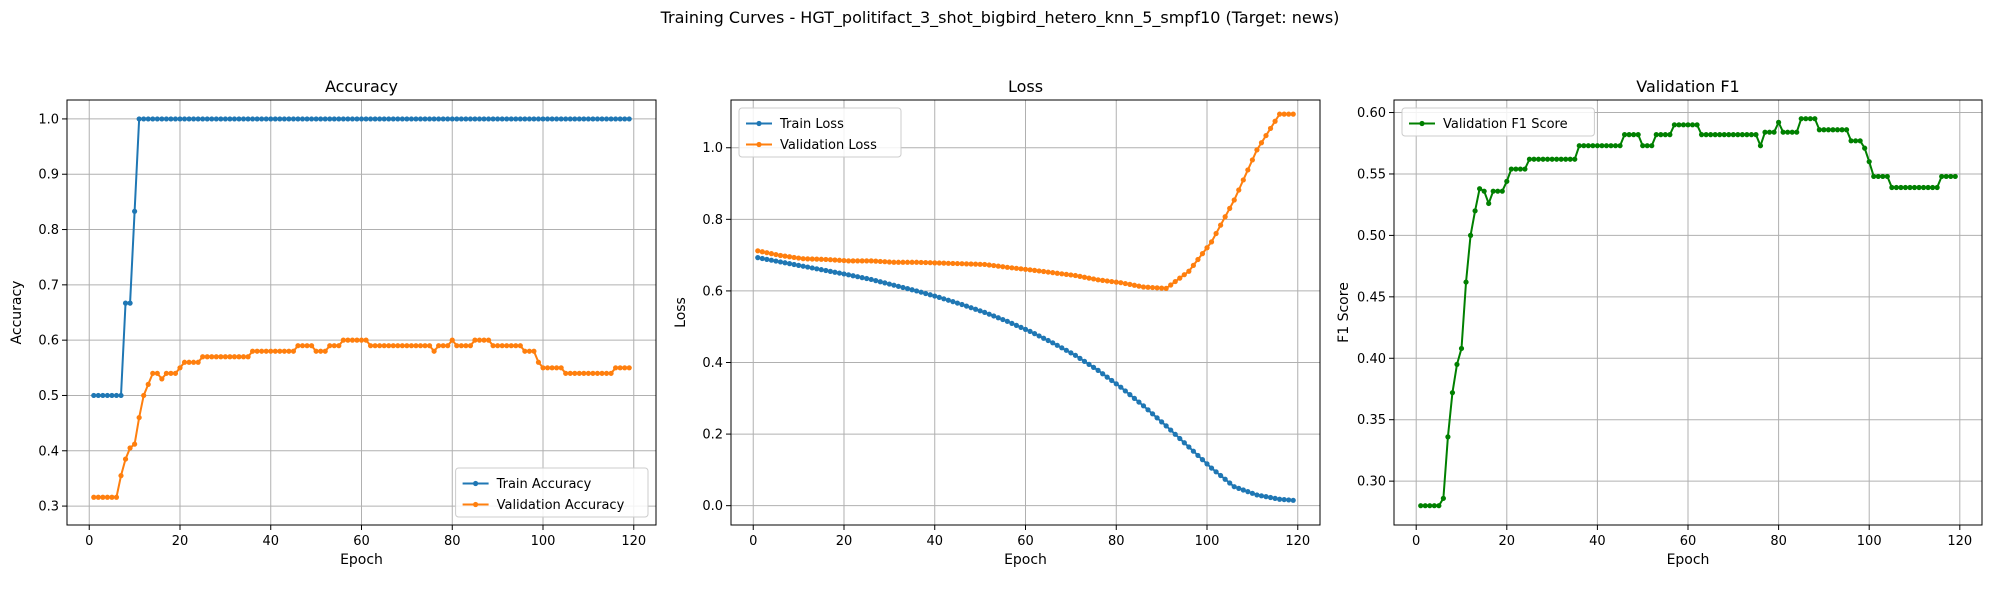 The image size is (2000, 600). Describe the element at coordinates (1597, 541) in the screenshot. I see `x-tick-label: 40` at that location.